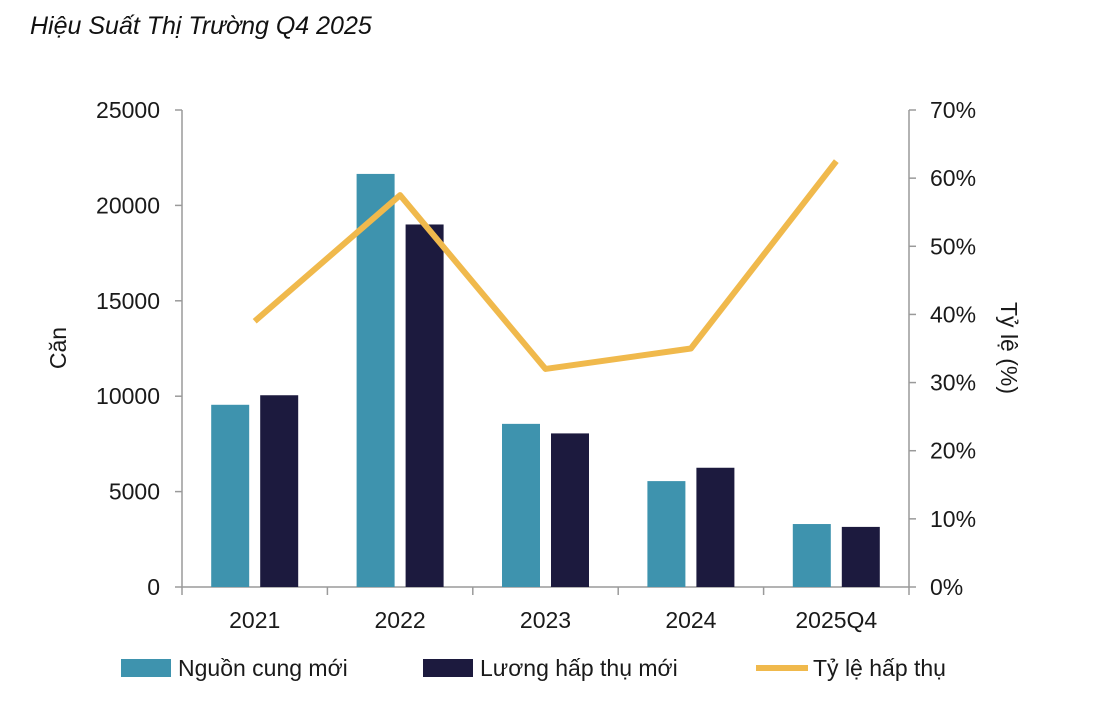  What do you see at coordinates (1009, 348) in the screenshot?
I see `y2-axis-title: Tỷ lệ (%)` at bounding box center [1009, 348].